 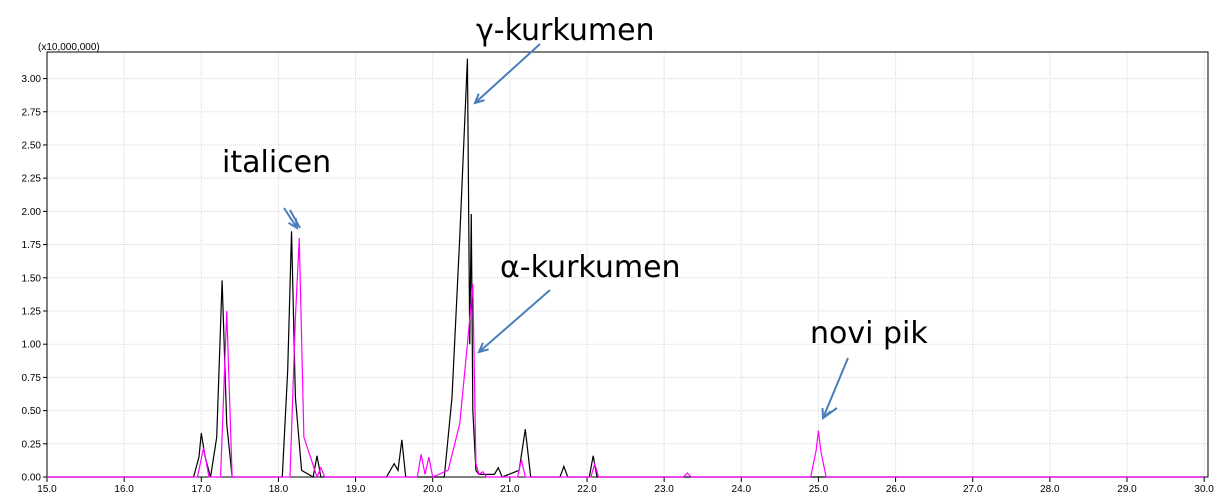 I want to click on y-multiplier: (x10,000,000), so click(x=69, y=47).